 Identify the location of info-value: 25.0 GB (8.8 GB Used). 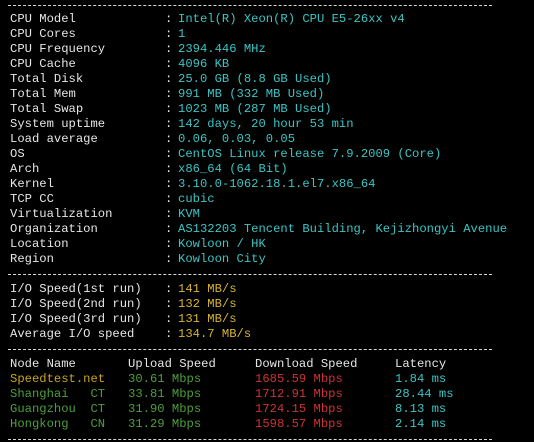
(255, 79).